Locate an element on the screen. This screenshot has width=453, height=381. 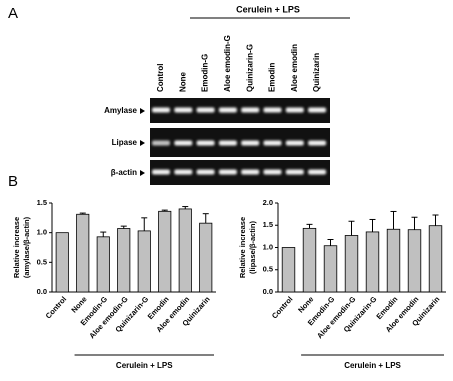
row-label: Lipase is located at coordinates (125, 142).